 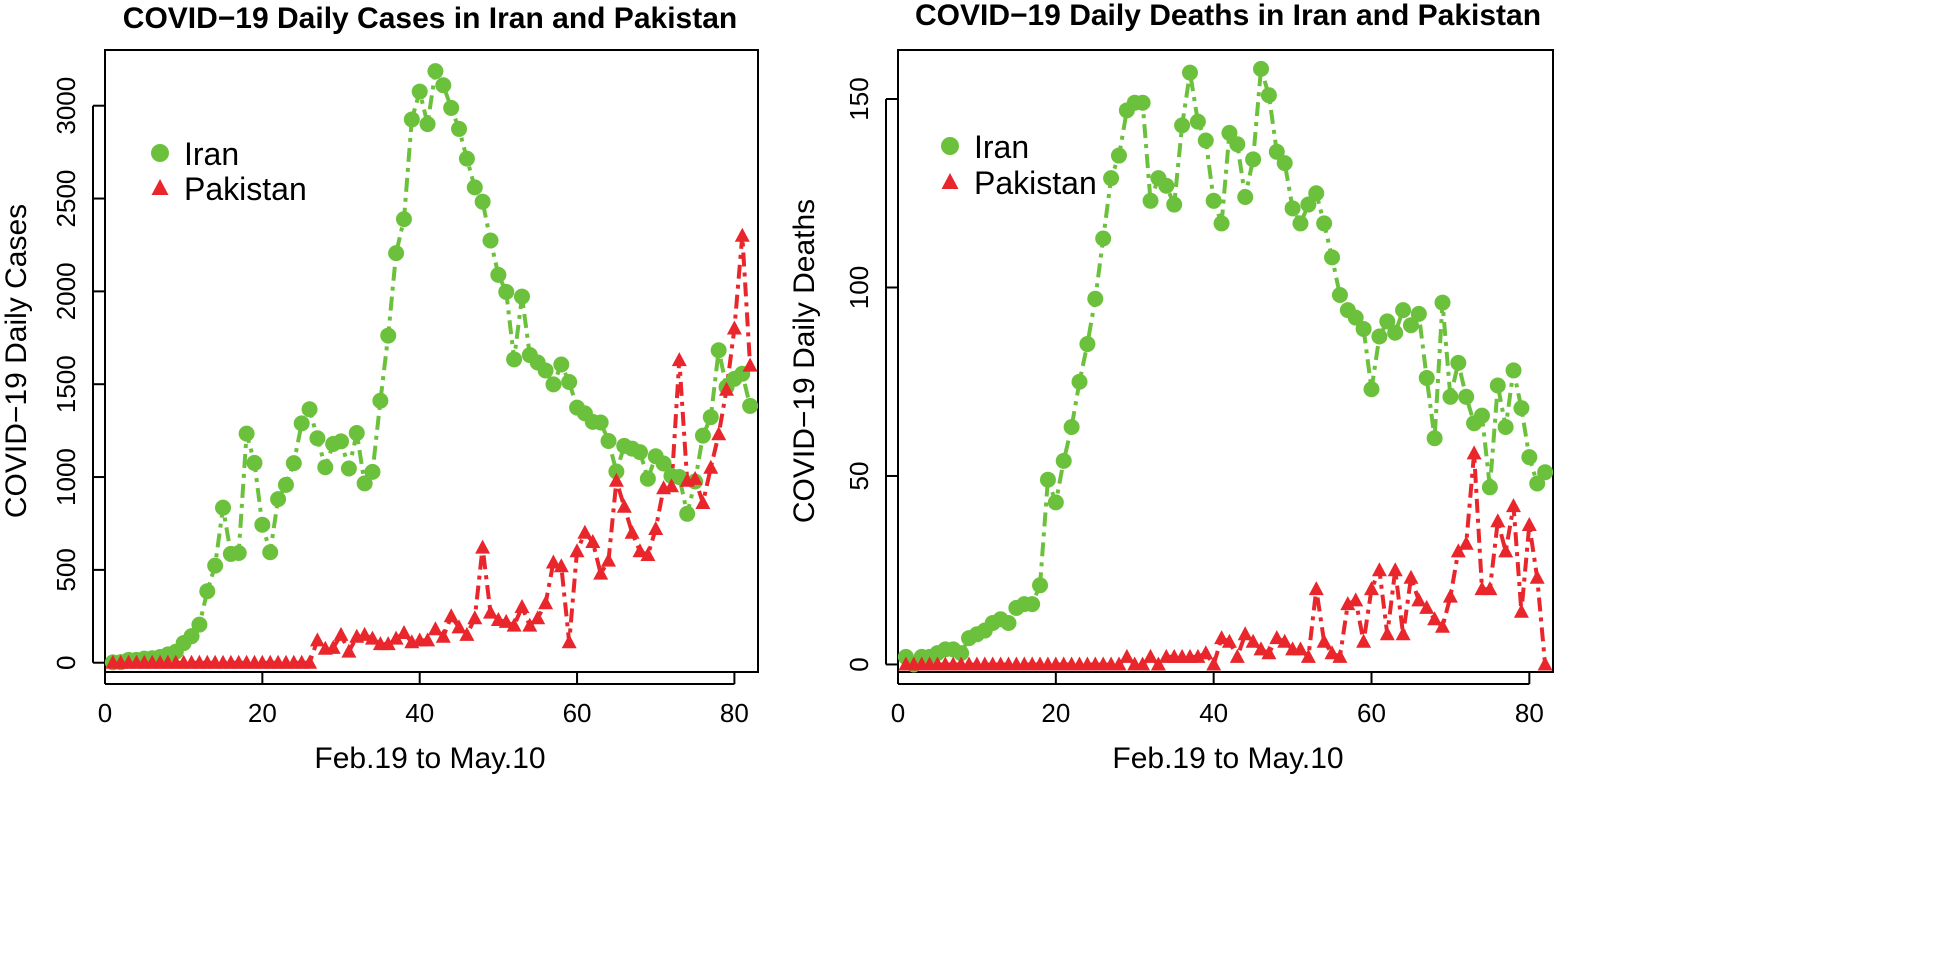 What do you see at coordinates (859, 476) in the screenshot?
I see `y-tick-label: 50` at bounding box center [859, 476].